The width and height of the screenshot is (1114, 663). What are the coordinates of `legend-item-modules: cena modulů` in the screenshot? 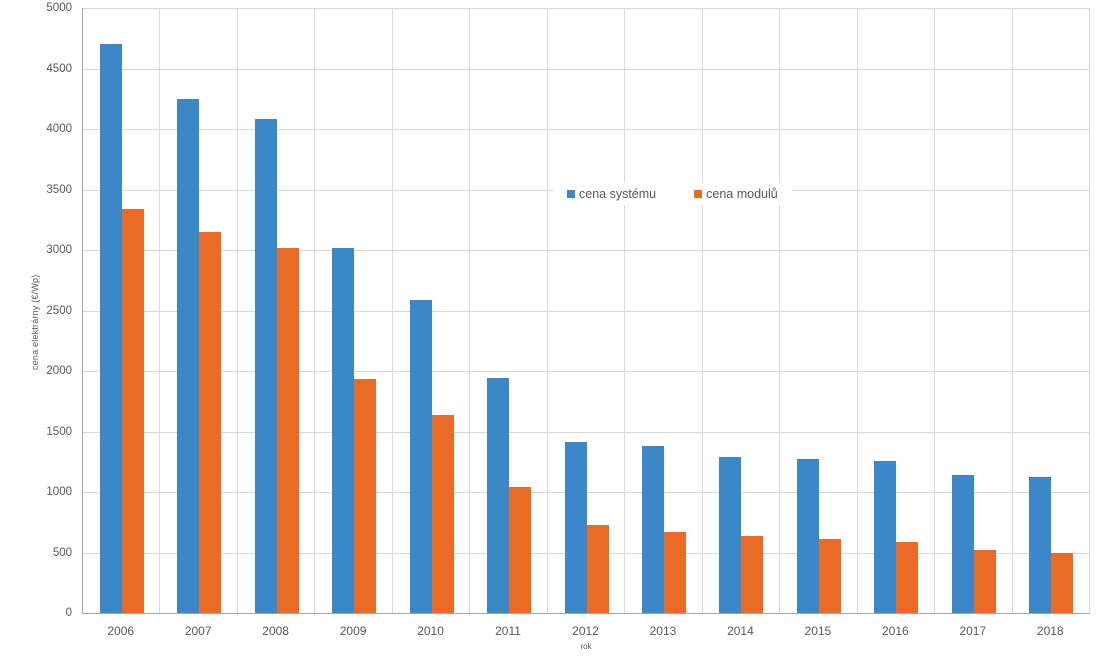 It's located at (736, 194).